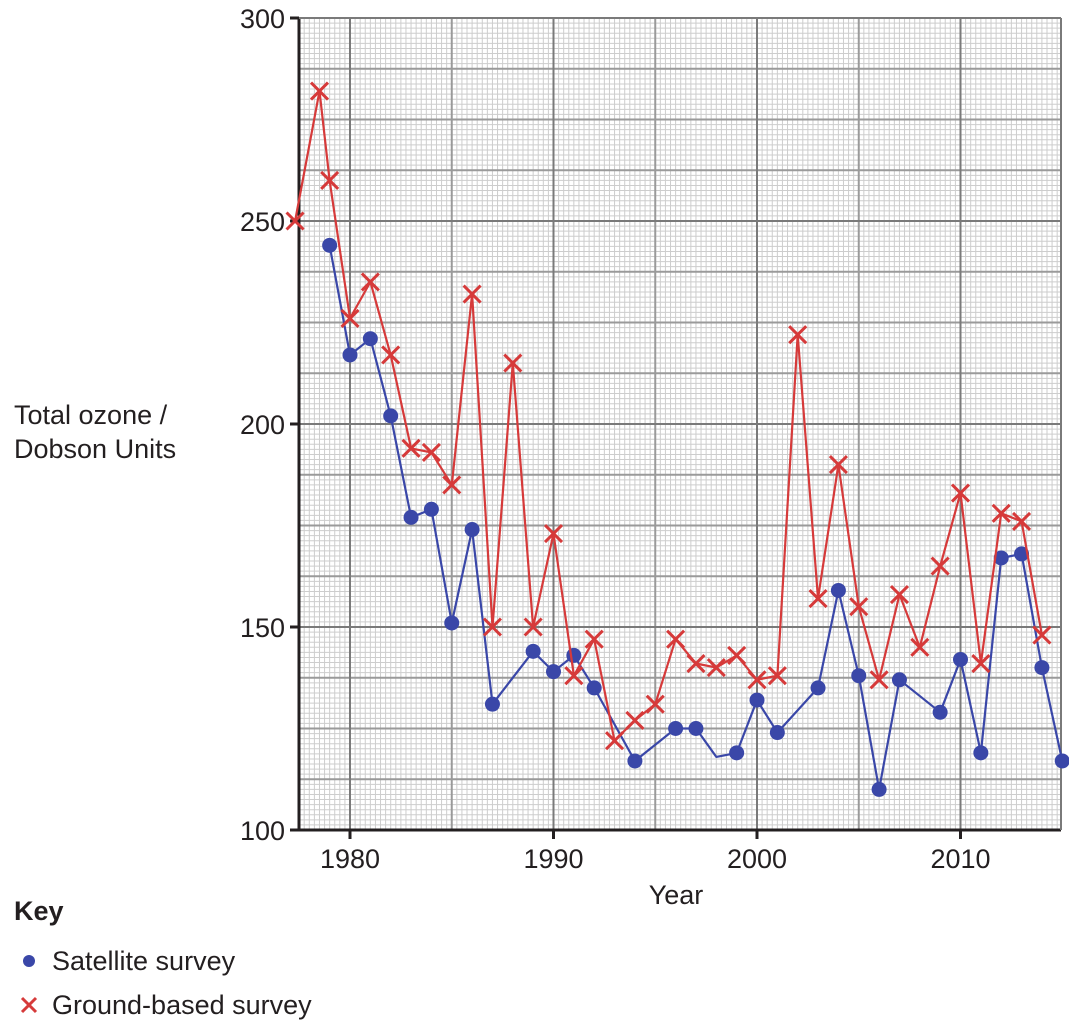 The width and height of the screenshot is (1069, 1027). What do you see at coordinates (262, 19) in the screenshot?
I see `y-tick-label: 300` at bounding box center [262, 19].